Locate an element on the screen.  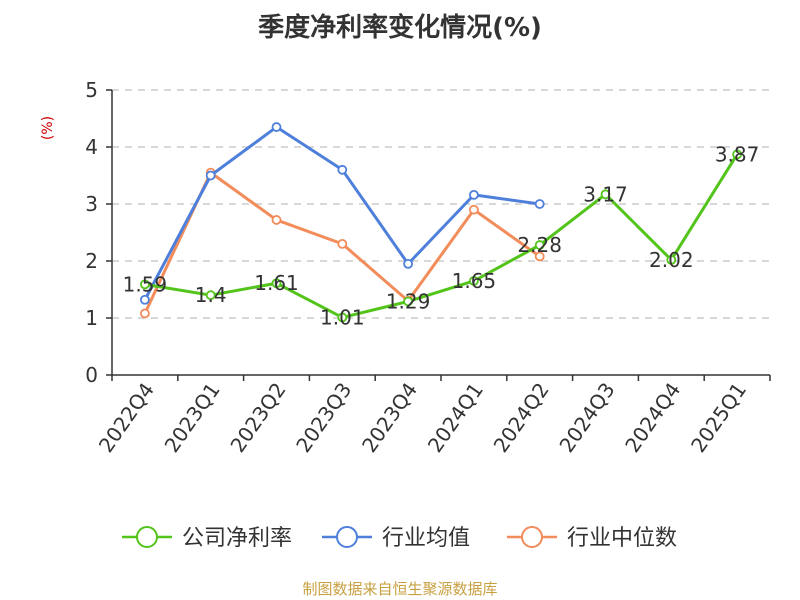
legend: 公司净利率 行业均值 行业中位数 is located at coordinates (399, 538).